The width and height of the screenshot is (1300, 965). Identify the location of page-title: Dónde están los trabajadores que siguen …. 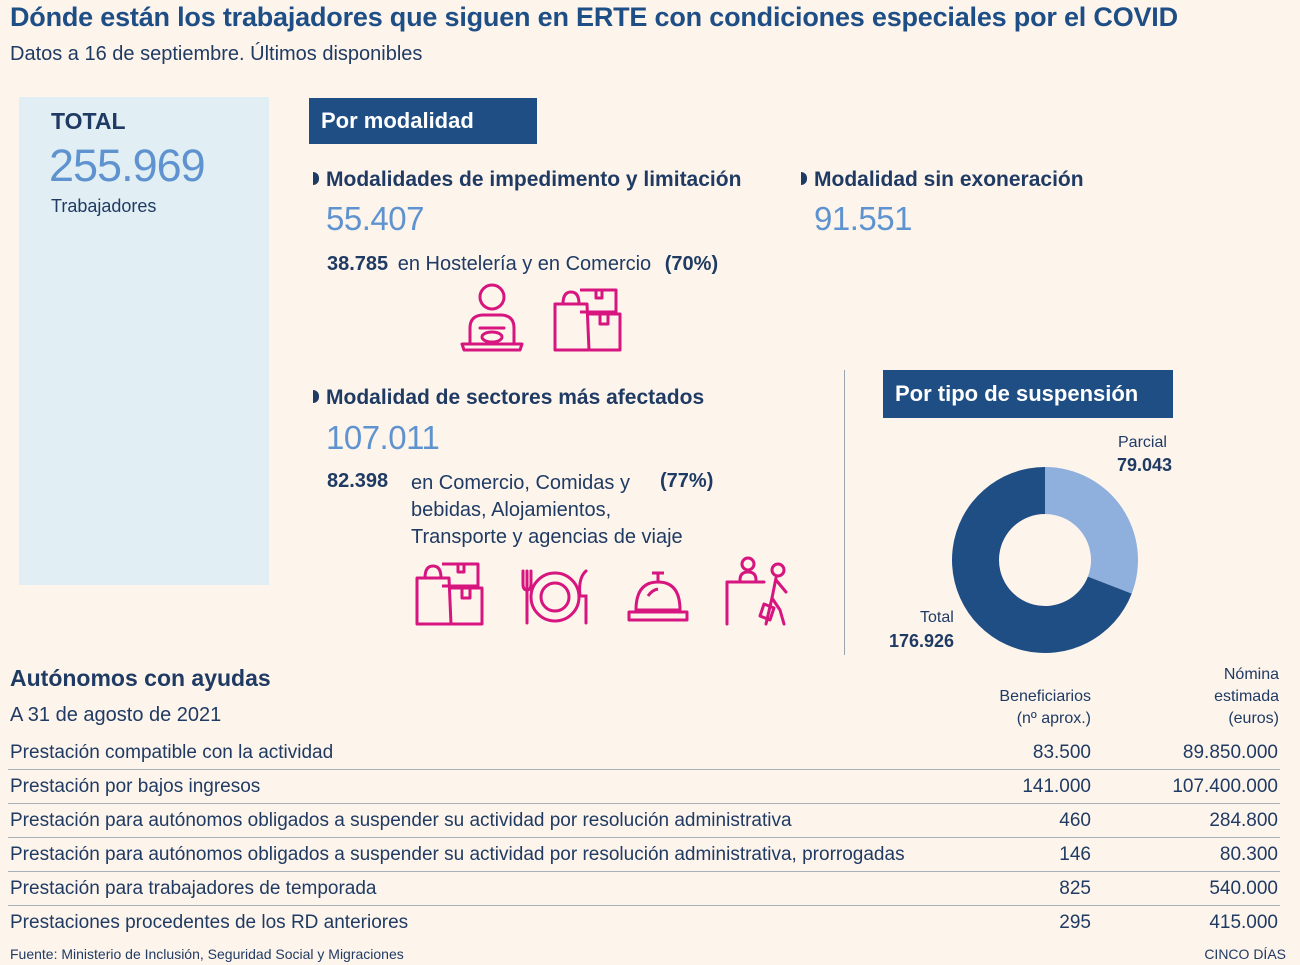
(594, 17).